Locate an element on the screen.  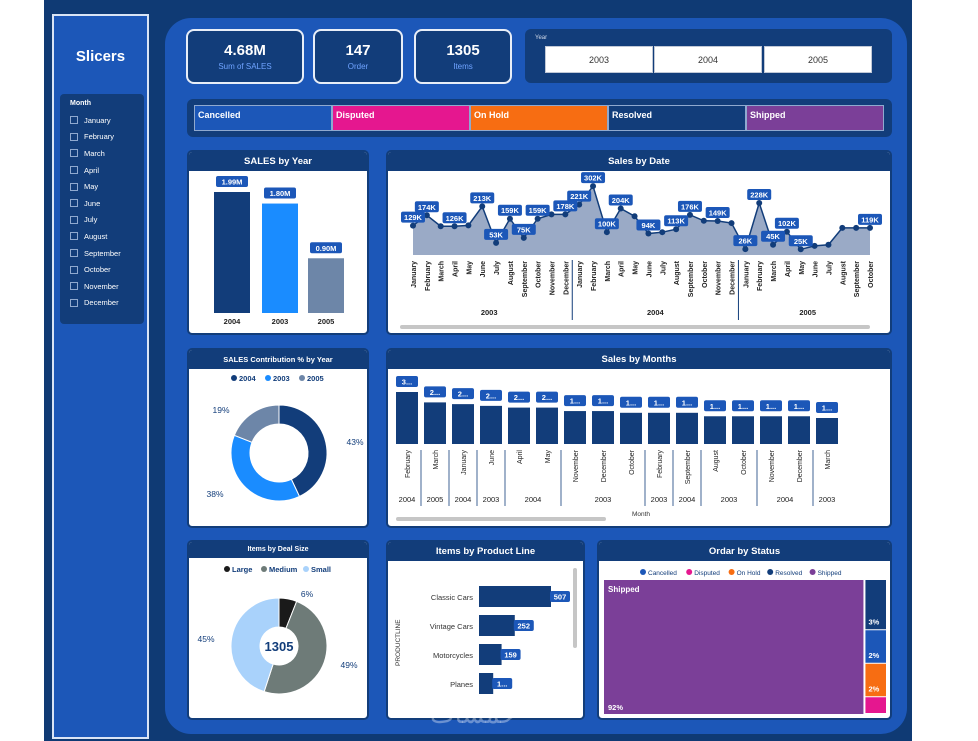
year-bar-label-bg is located at coordinates (280, 193).